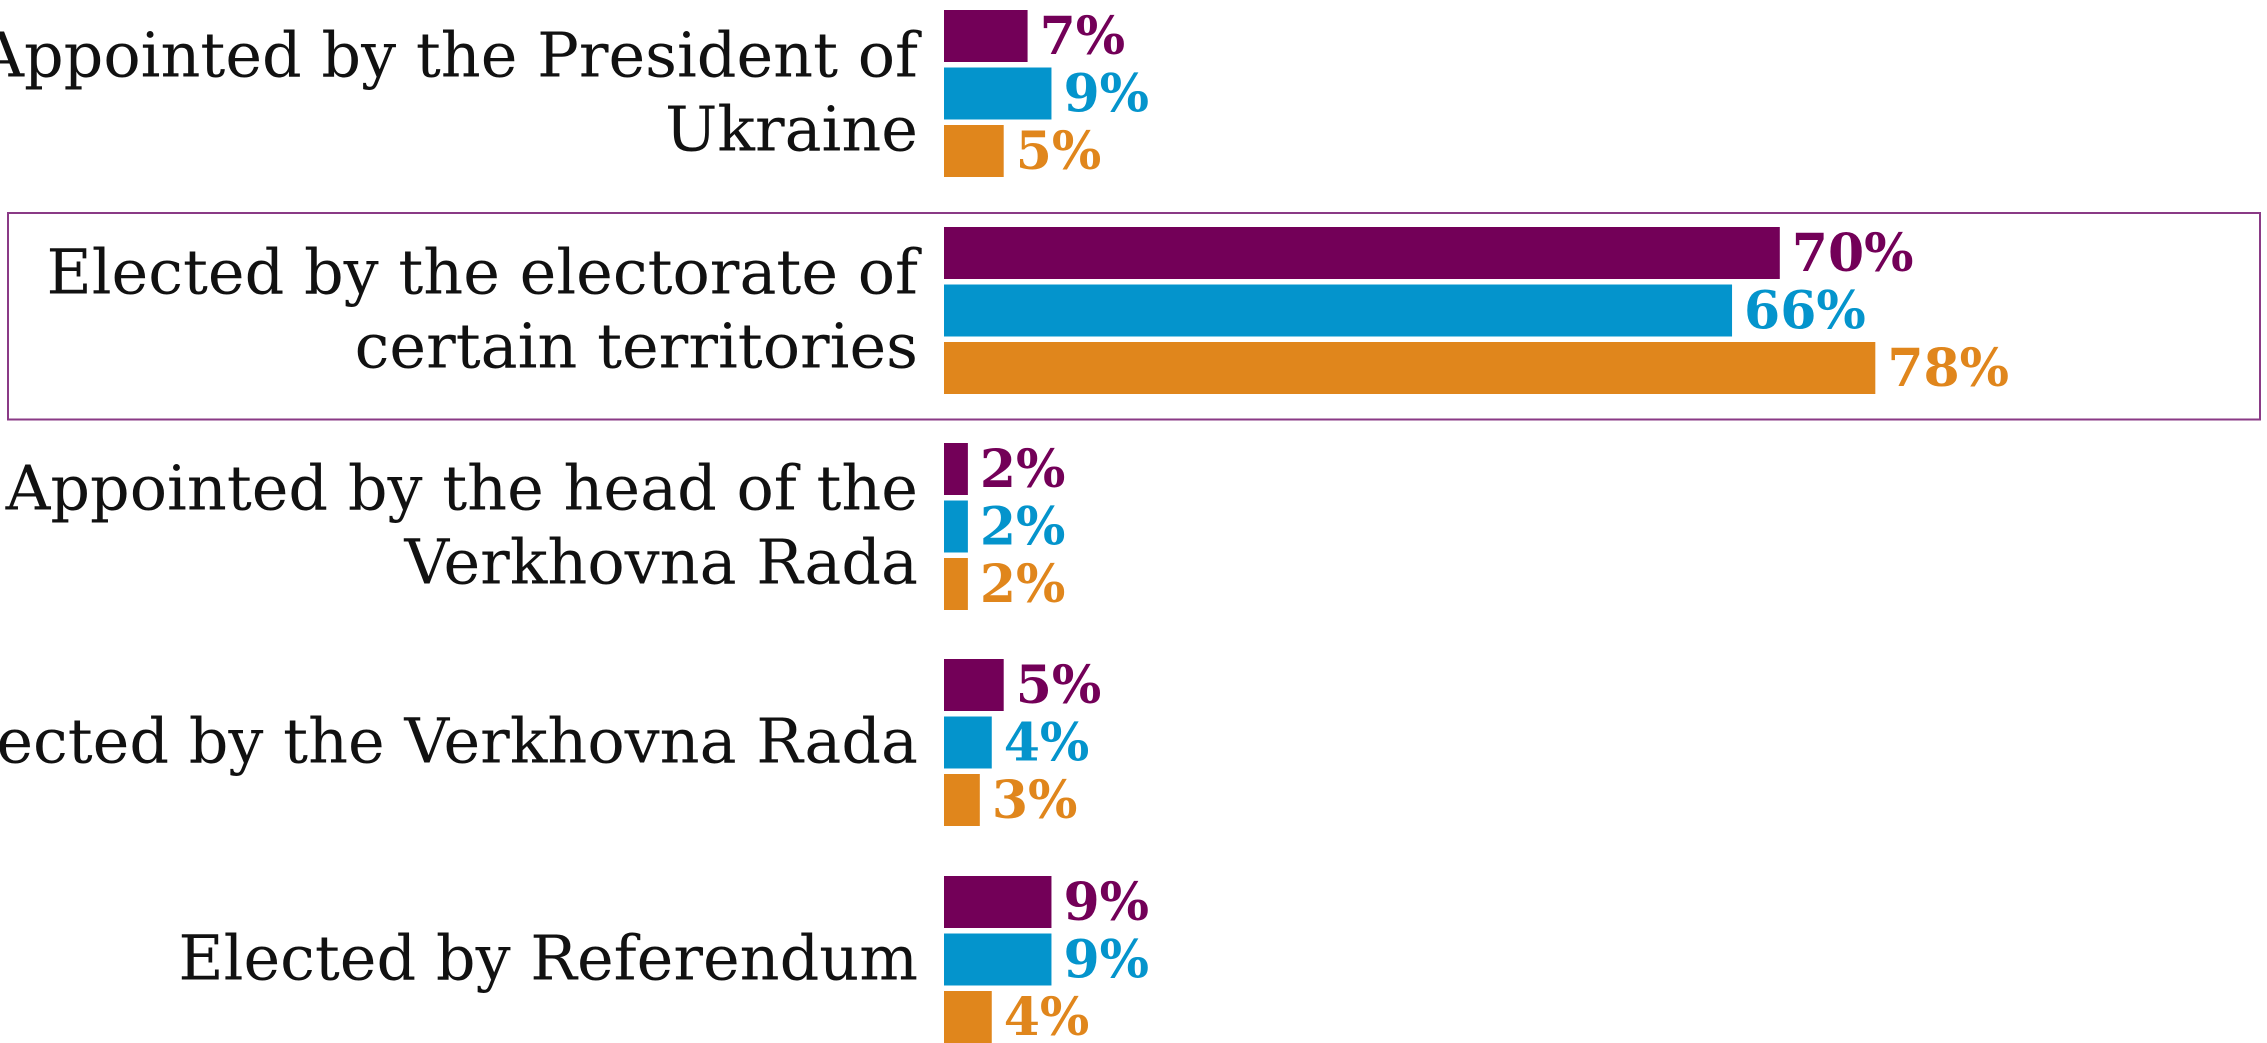  What do you see at coordinates (461, 488) in the screenshot?
I see `category-label: Appointed by the head of the` at bounding box center [461, 488].